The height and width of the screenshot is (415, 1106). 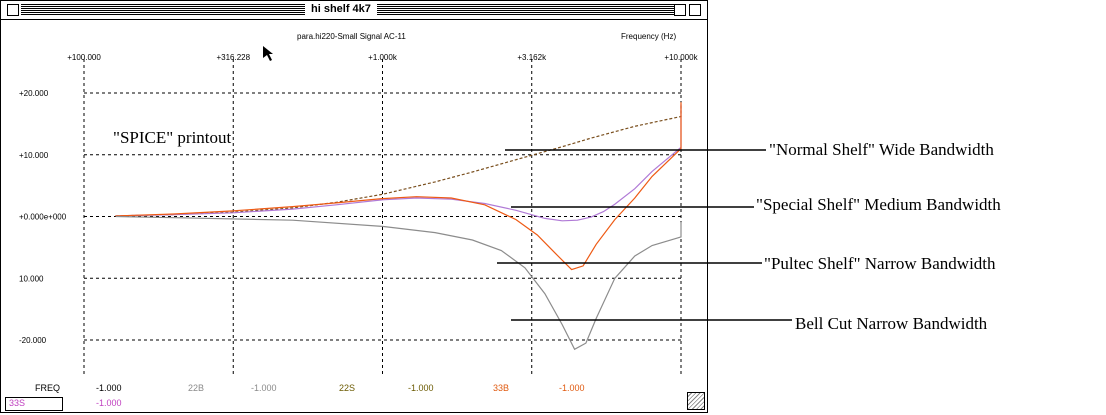 What do you see at coordinates (48, 388) in the screenshot?
I see `freq-label: FREQ` at bounding box center [48, 388].